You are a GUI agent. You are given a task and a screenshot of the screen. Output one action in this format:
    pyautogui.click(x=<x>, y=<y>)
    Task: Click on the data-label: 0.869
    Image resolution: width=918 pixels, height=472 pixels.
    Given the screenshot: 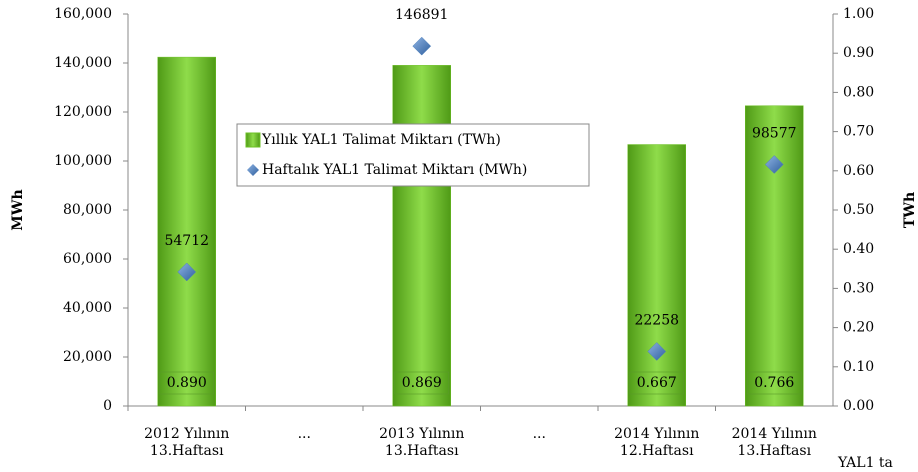 What is the action you would take?
    pyautogui.click(x=422, y=383)
    